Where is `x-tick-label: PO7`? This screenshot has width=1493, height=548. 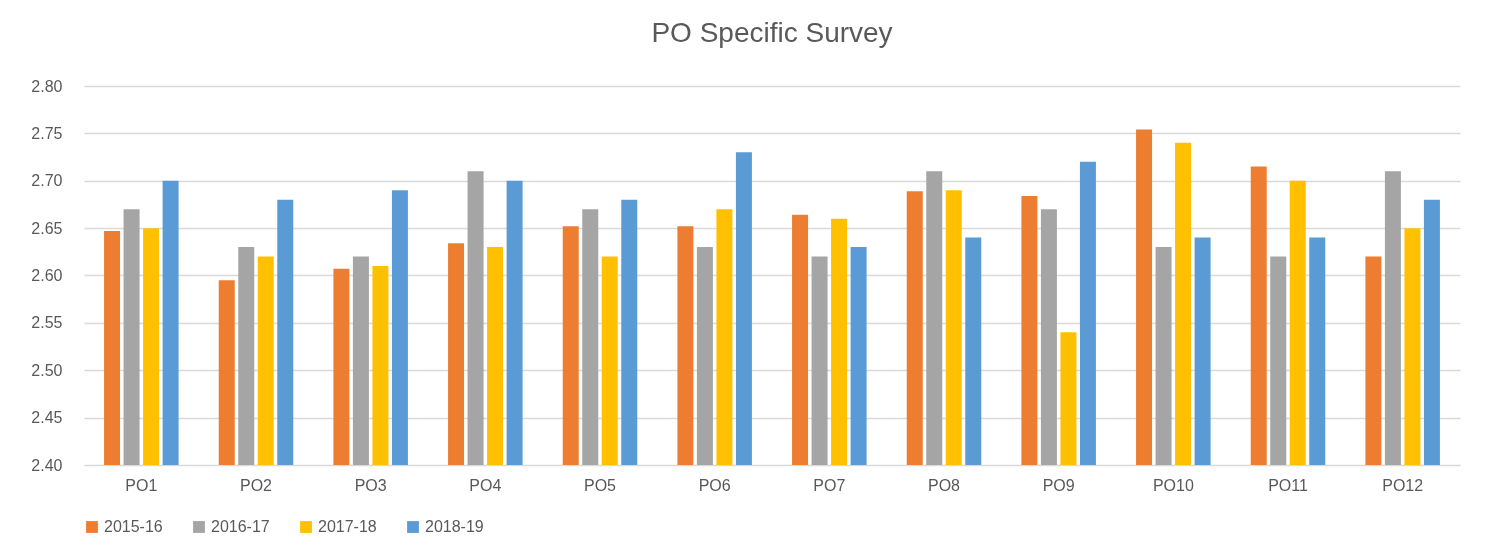 x-tick-label: PO7 is located at coordinates (829, 485).